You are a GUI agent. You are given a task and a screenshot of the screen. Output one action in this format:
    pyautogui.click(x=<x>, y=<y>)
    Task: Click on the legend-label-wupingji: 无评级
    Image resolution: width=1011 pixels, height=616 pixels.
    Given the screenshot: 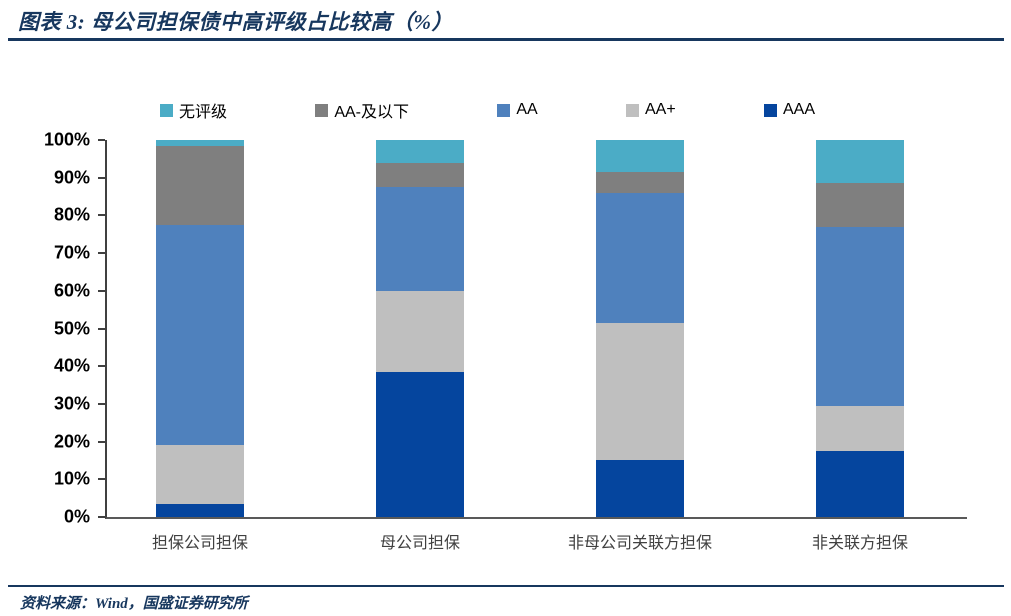 What is the action you would take?
    pyautogui.click(x=203, y=112)
    